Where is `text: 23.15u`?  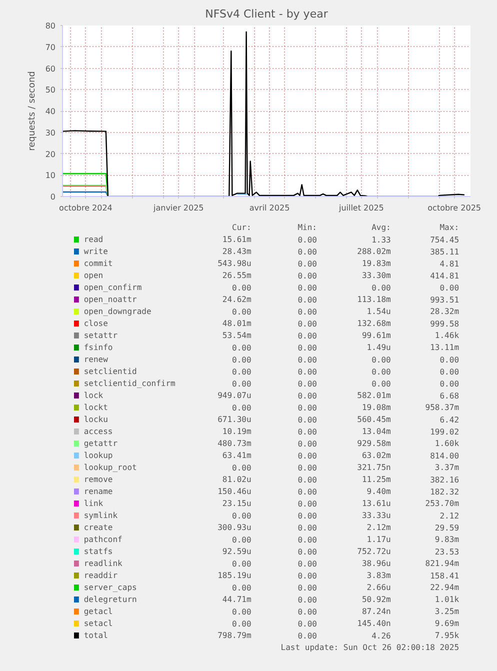
text: 23.15u is located at coordinates (237, 503).